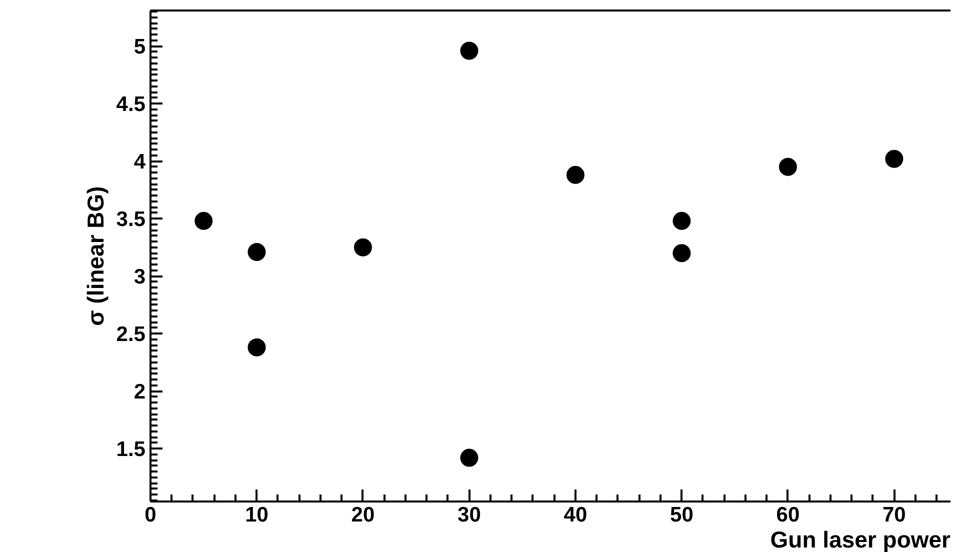  I want to click on y-tick-label: 3, so click(140, 277).